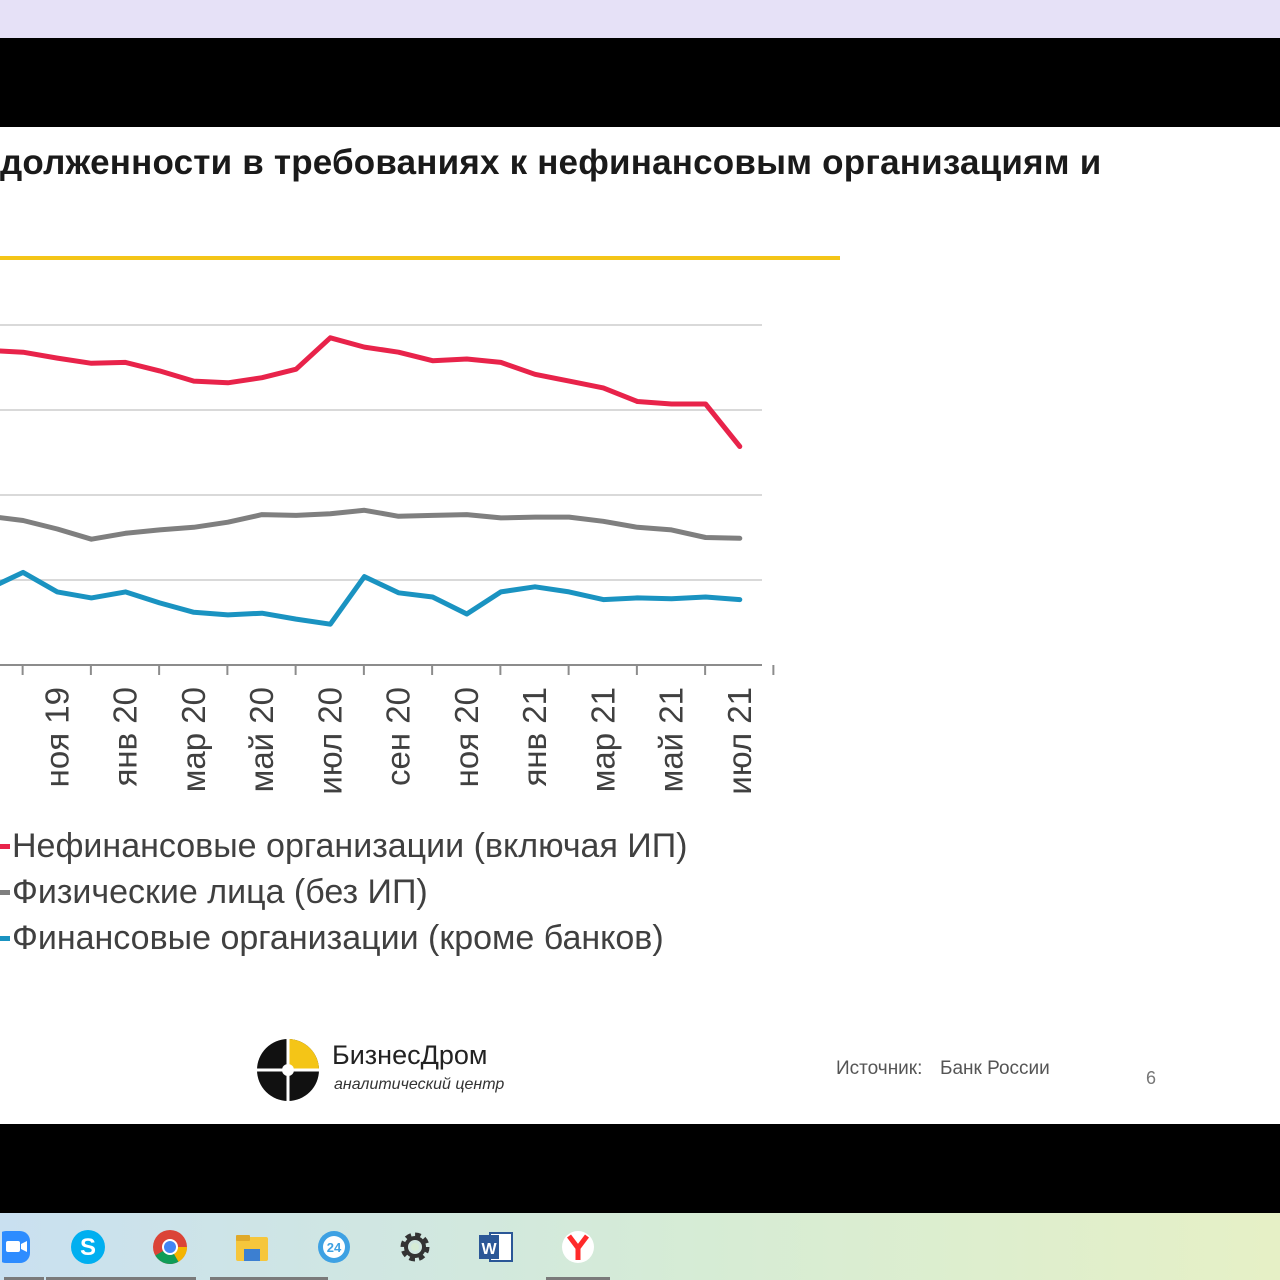 This screenshot has height=1280, width=1280. I want to click on calendar-24-icon: 24, so click(334, 1247).